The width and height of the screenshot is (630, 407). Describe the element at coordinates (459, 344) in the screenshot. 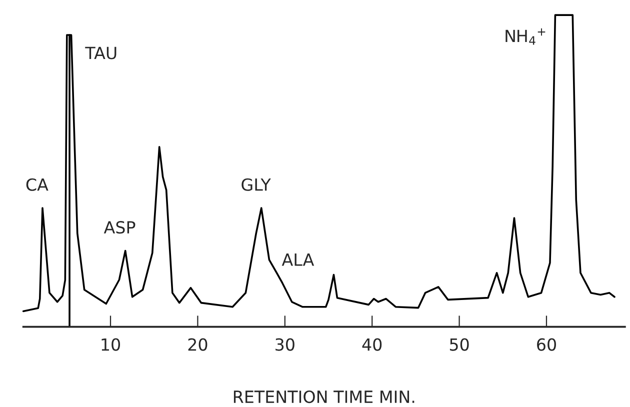

I see `x-tick-label: 50` at that location.